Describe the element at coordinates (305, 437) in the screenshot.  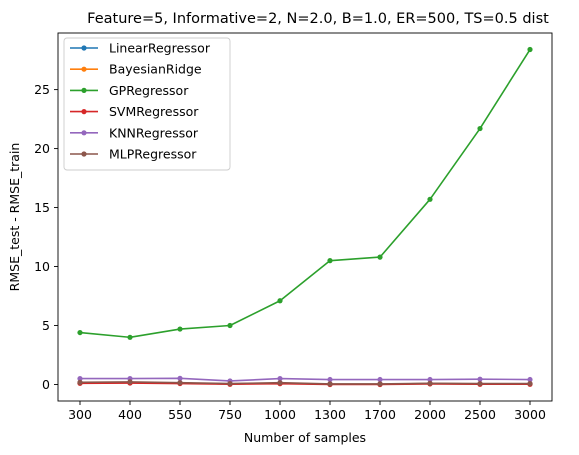
I see `x-axis-title: Number of samples` at that location.